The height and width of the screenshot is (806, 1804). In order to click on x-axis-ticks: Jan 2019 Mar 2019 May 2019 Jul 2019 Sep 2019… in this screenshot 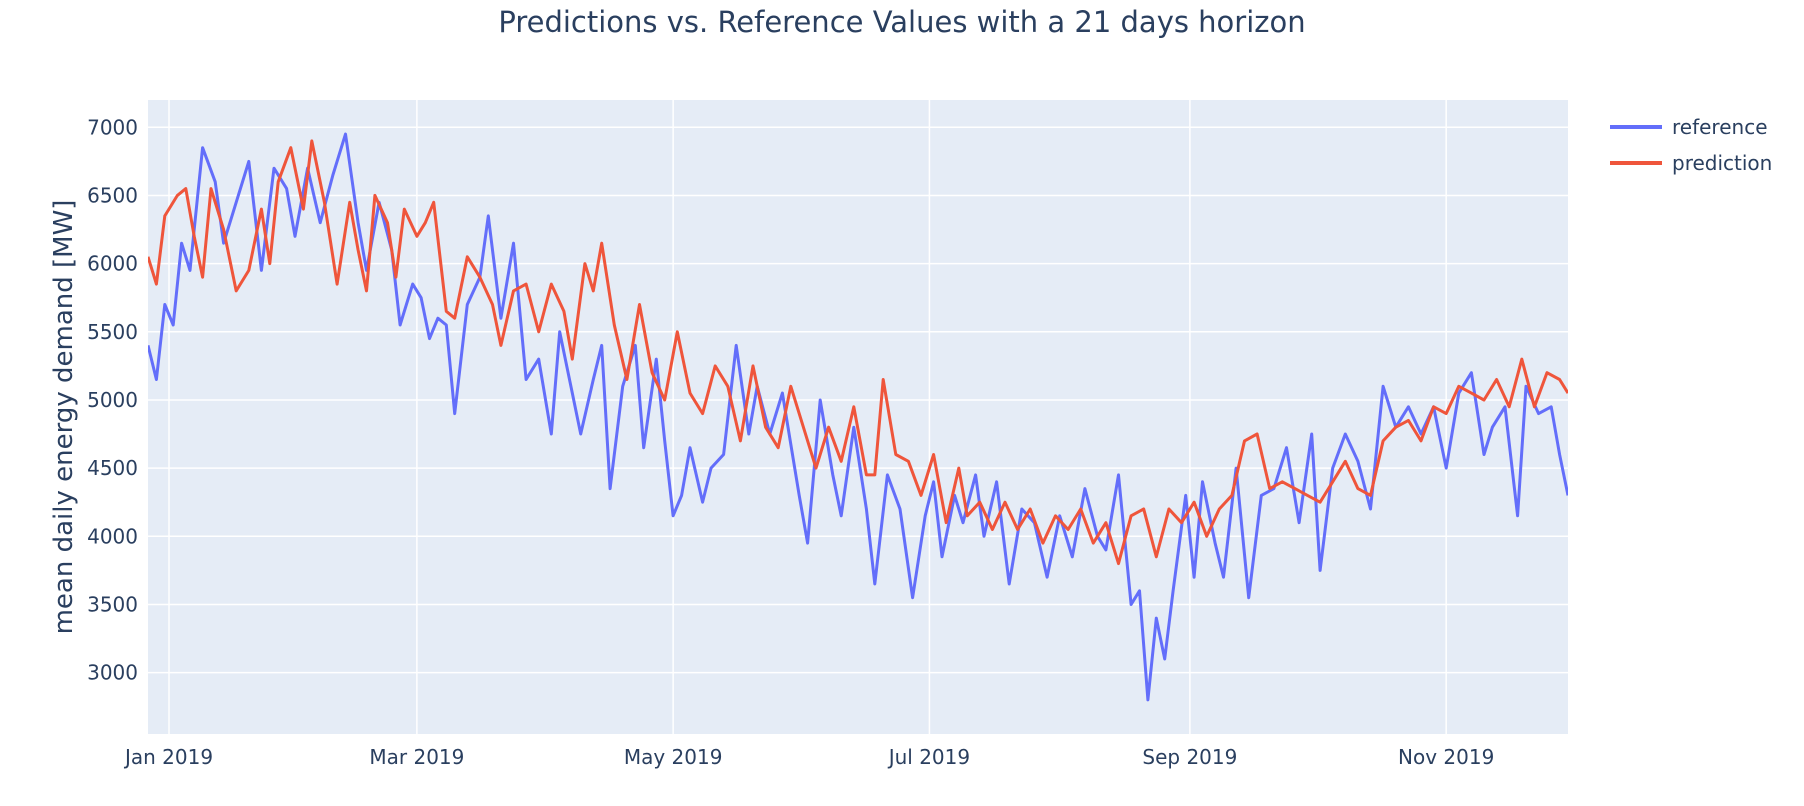, I will do `click(808, 757)`.